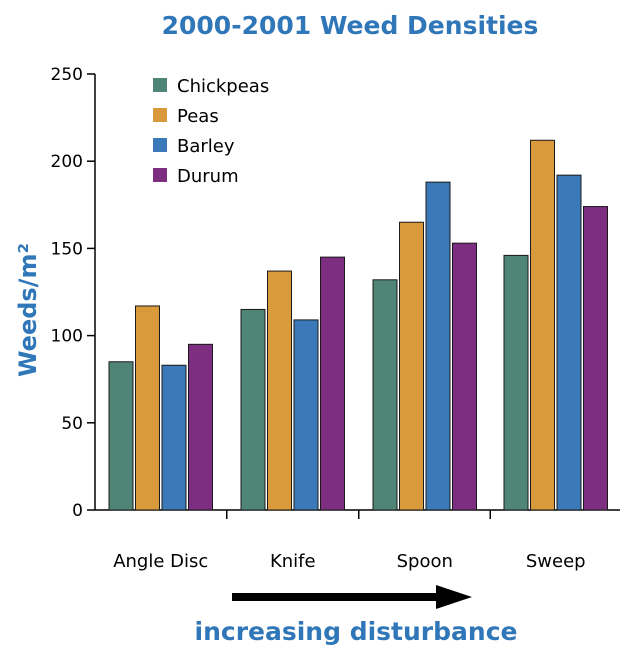  What do you see at coordinates (352, 597) in the screenshot?
I see `disturbance-arrow` at bounding box center [352, 597].